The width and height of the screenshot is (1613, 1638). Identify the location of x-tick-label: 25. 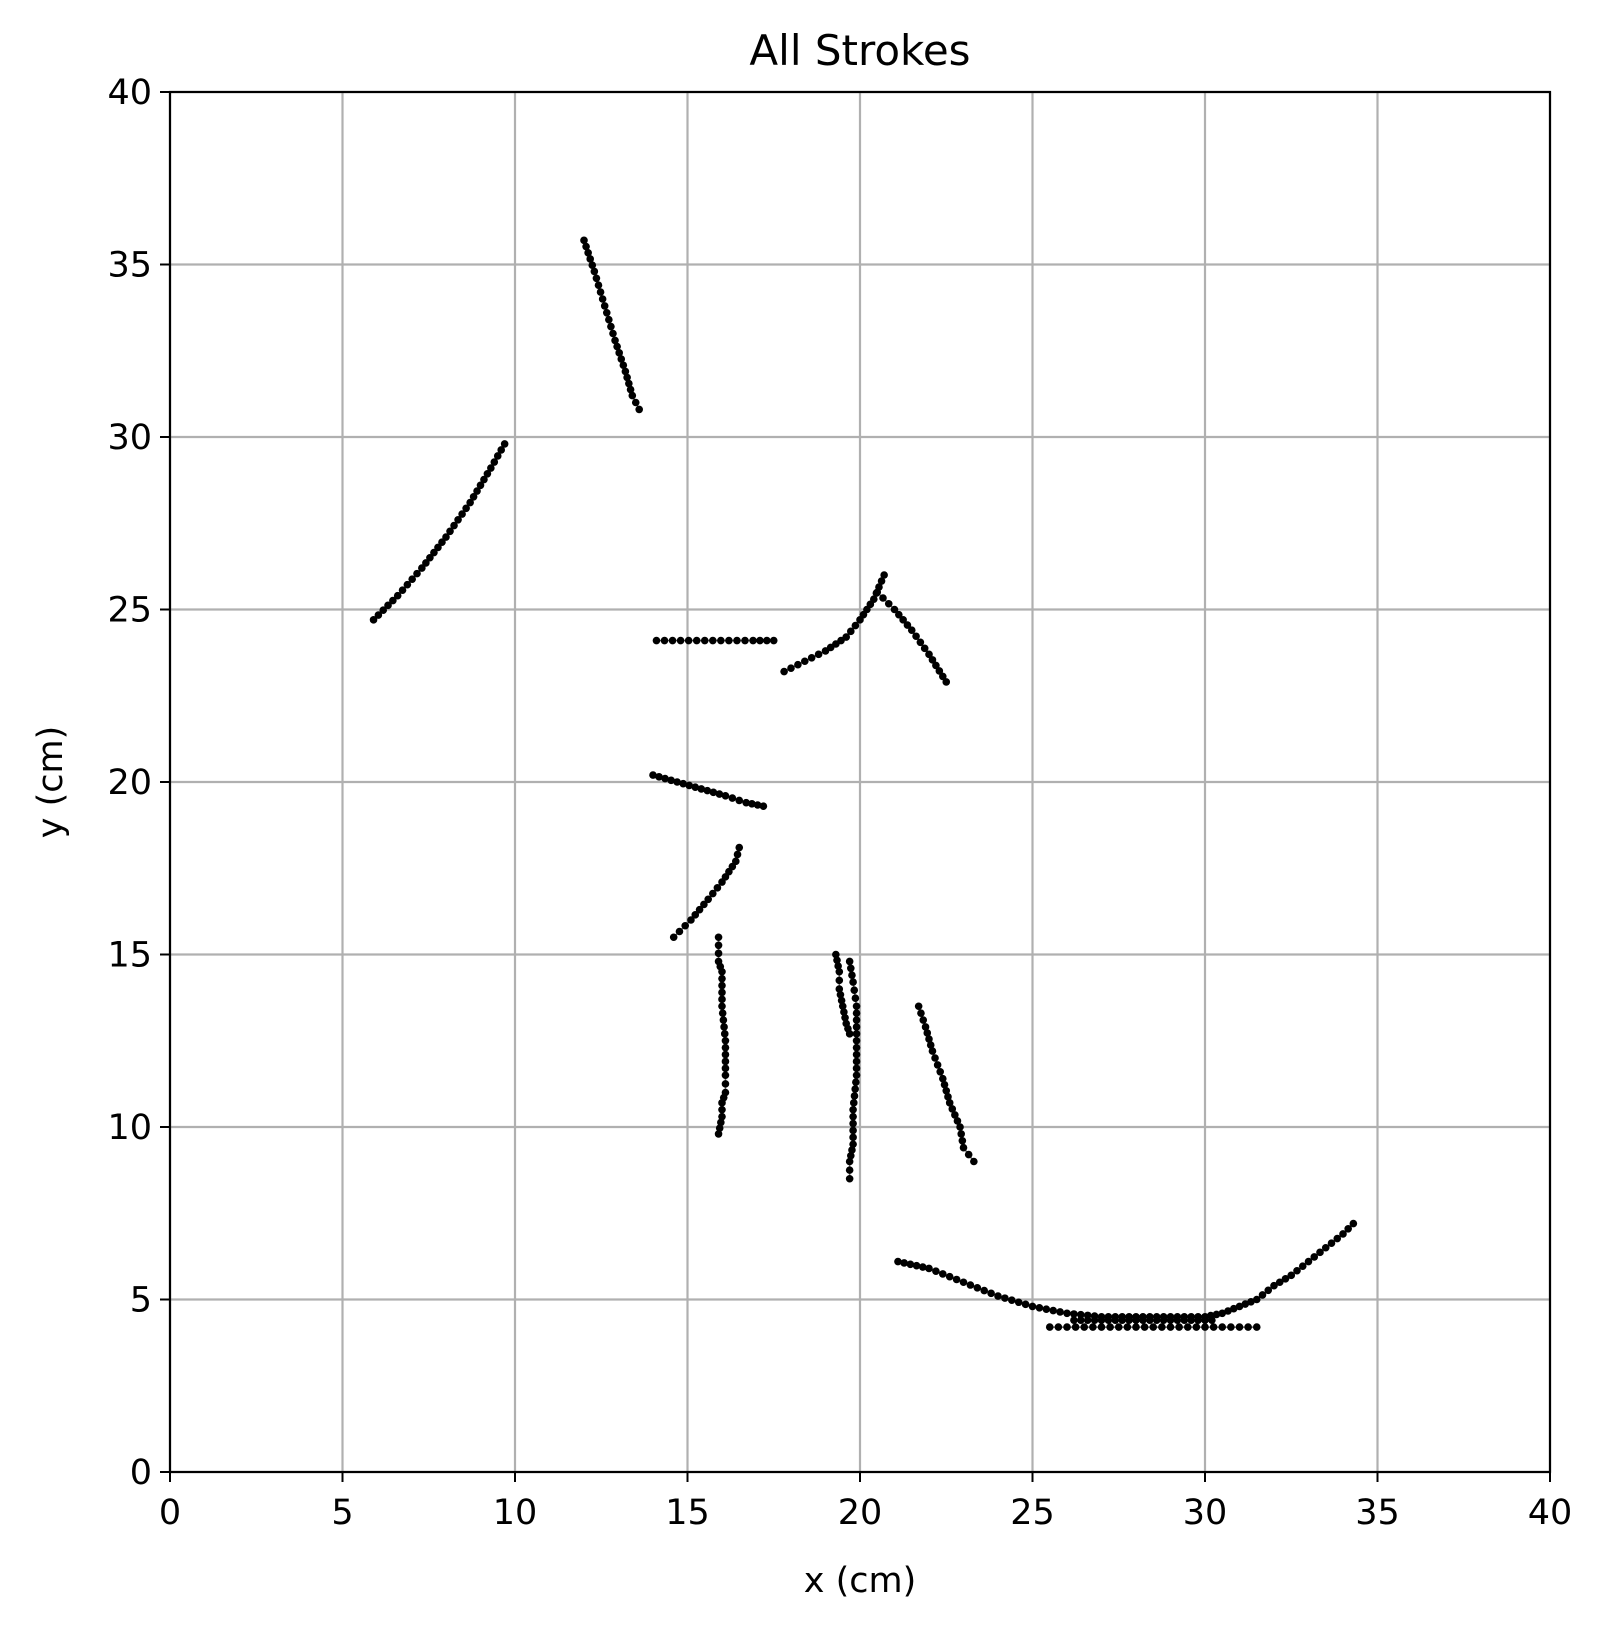
(1032, 1513).